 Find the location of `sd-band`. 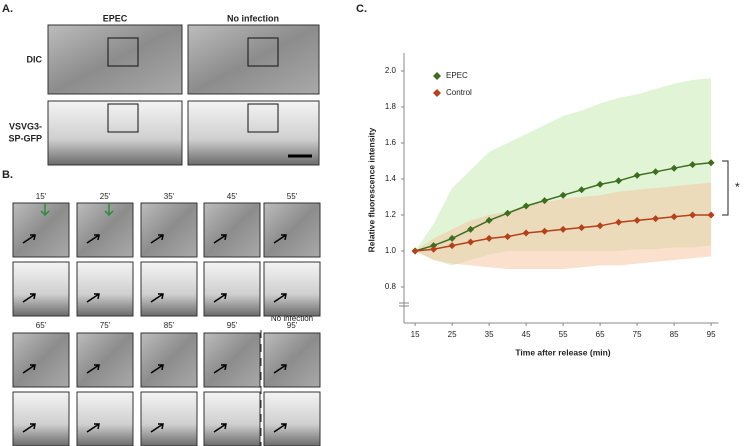

sd-band is located at coordinates (563, 225).